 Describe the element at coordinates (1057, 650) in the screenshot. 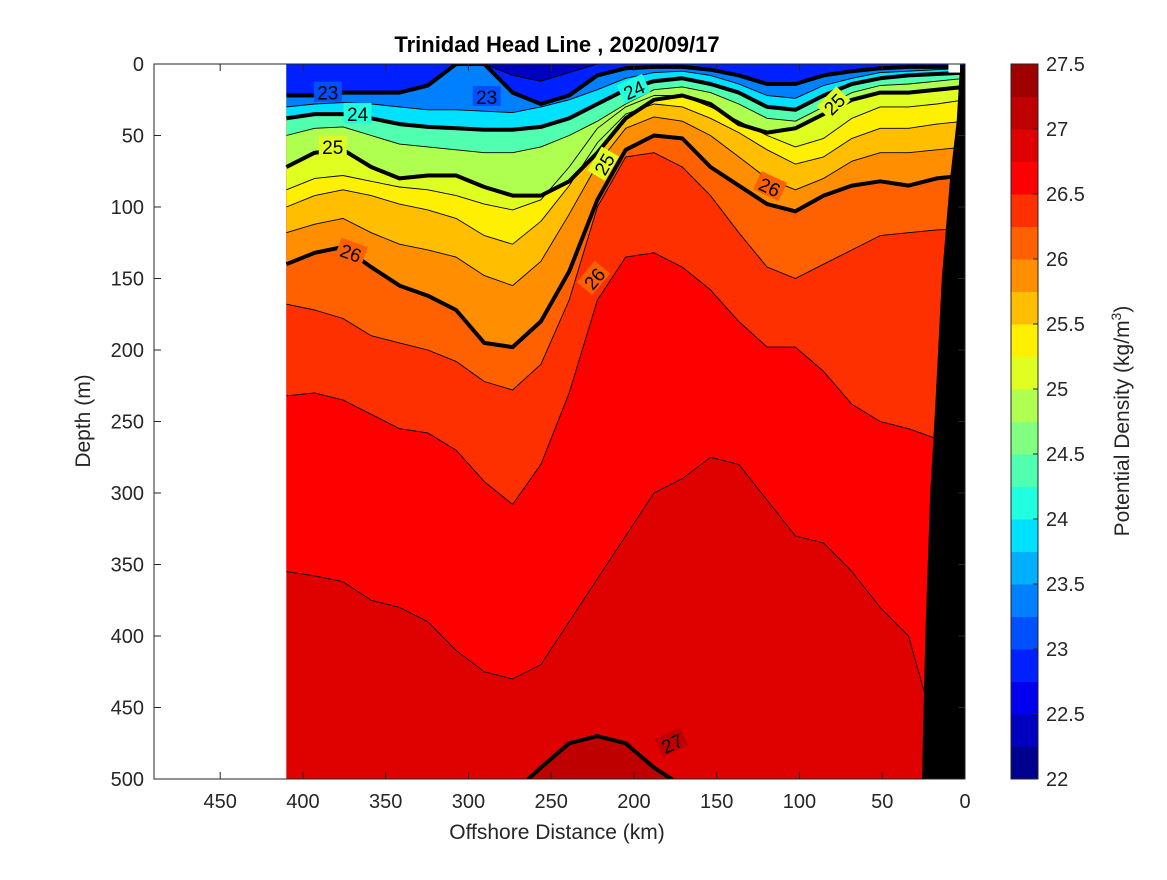

I see `colorbar-tick-label: 23` at that location.